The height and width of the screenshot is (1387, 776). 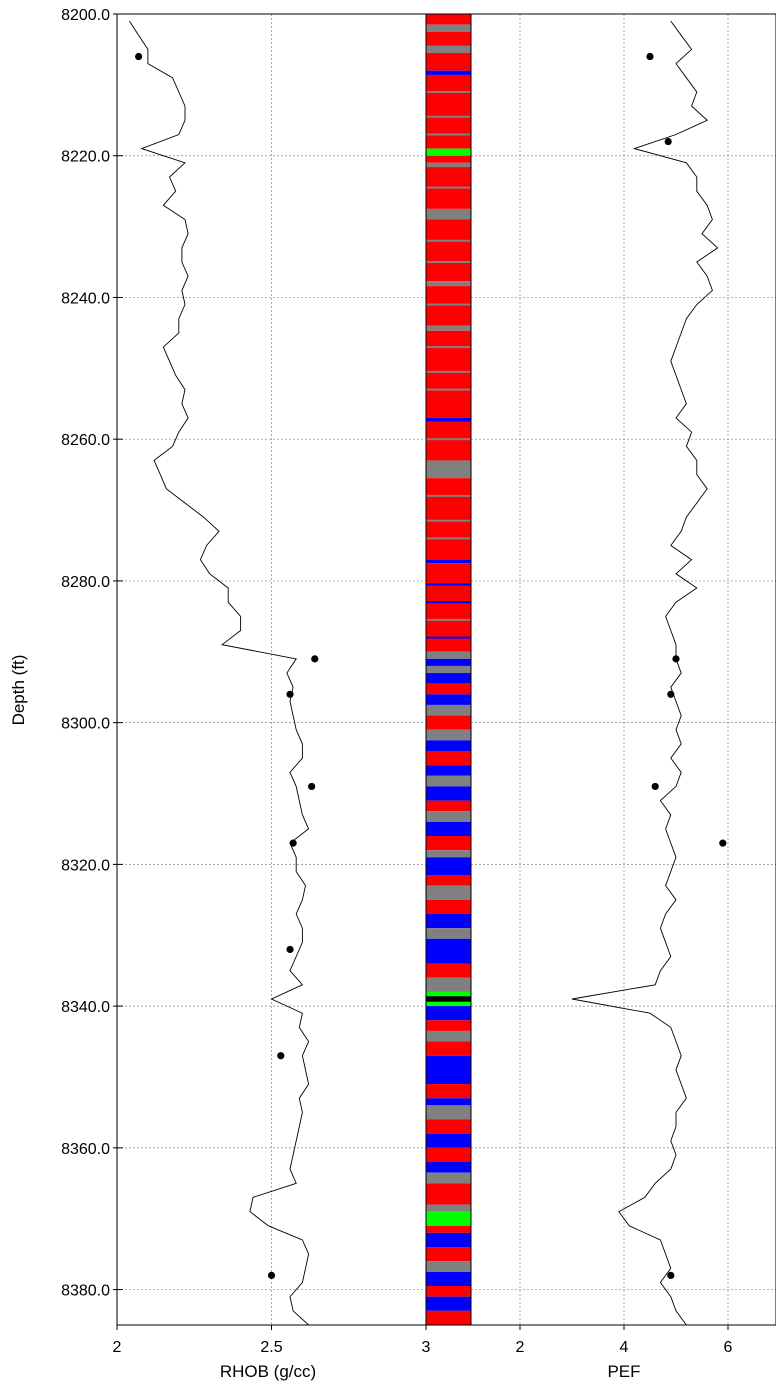 What do you see at coordinates (85, 1149) in the screenshot?
I see `y-tick-label: 8360.0` at bounding box center [85, 1149].